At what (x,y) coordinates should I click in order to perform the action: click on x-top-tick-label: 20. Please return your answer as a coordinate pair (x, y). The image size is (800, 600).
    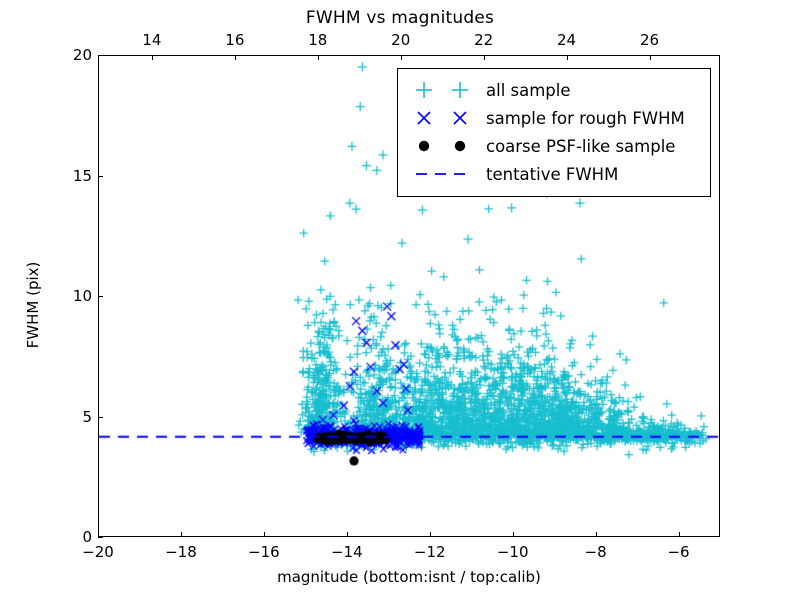
    Looking at the image, I should click on (401, 40).